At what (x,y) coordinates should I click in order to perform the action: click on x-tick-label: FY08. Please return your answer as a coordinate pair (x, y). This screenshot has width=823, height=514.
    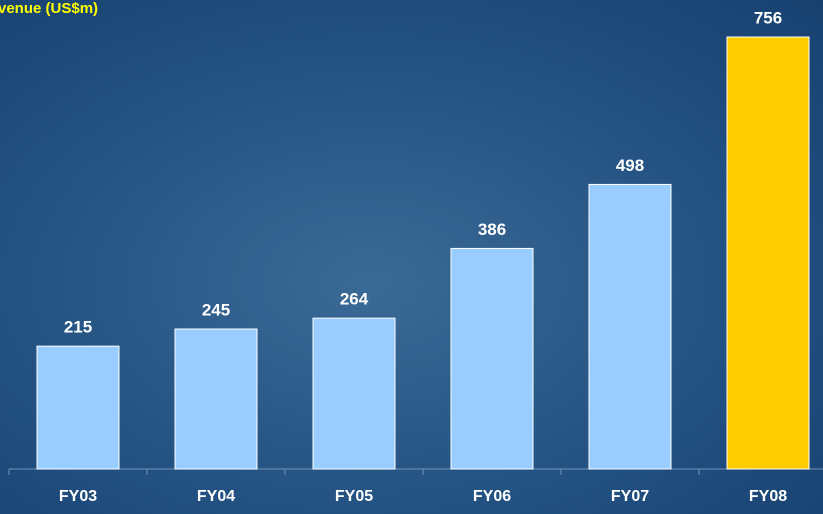
    Looking at the image, I should click on (768, 496).